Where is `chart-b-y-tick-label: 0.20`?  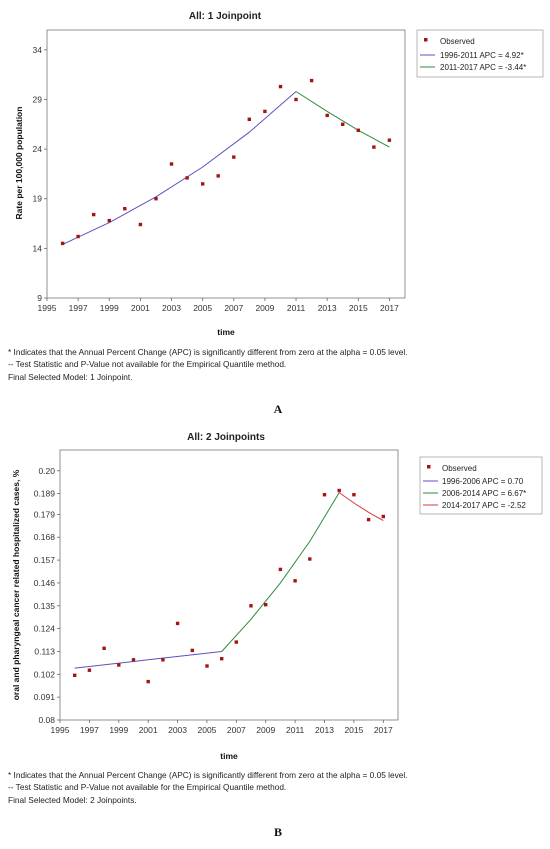
chart-b-y-tick-label: 0.20 is located at coordinates (46, 471).